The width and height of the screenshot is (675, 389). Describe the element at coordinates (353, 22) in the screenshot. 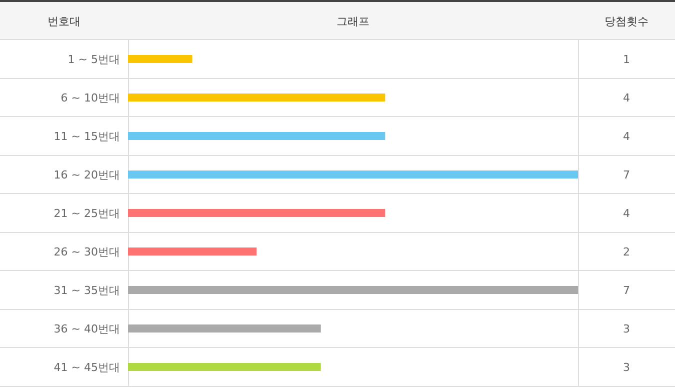

I see `x-axis-title: 그래프` at that location.